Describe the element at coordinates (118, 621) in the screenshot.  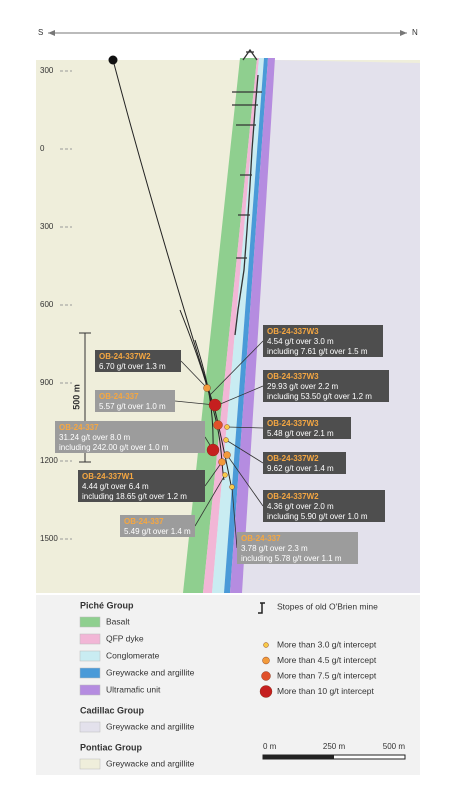
I see `legend-item: Basalt` at that location.